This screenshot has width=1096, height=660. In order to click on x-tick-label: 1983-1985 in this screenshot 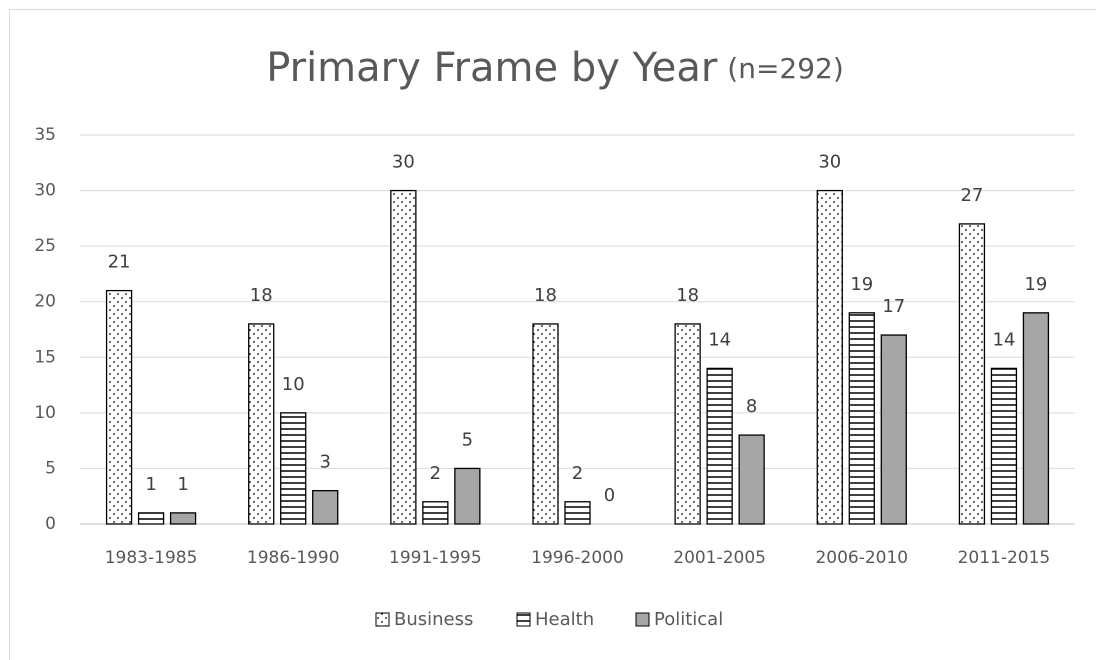, I will do `click(151, 558)`.